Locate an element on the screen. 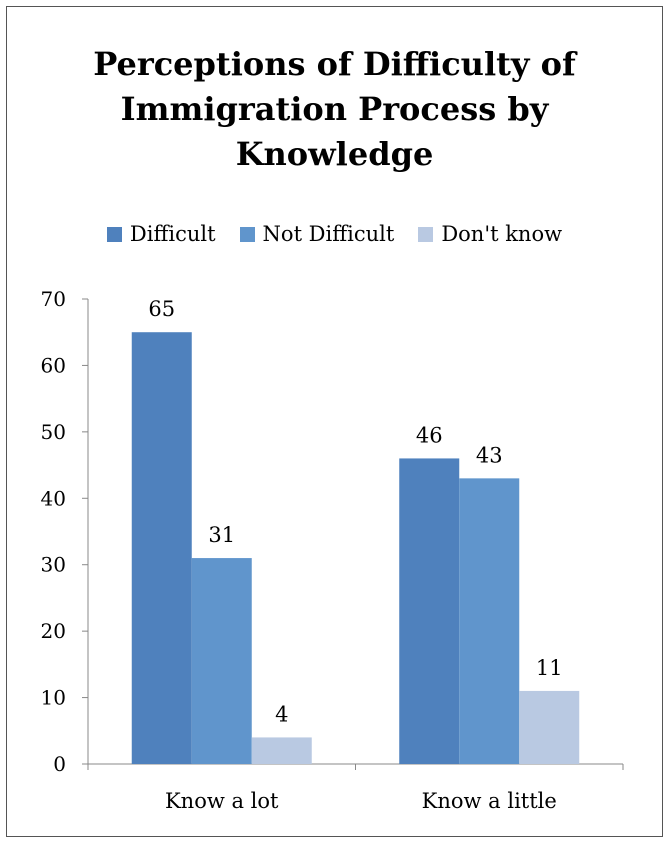  legend-item-not-difficult: Not Difficult is located at coordinates (317, 234).